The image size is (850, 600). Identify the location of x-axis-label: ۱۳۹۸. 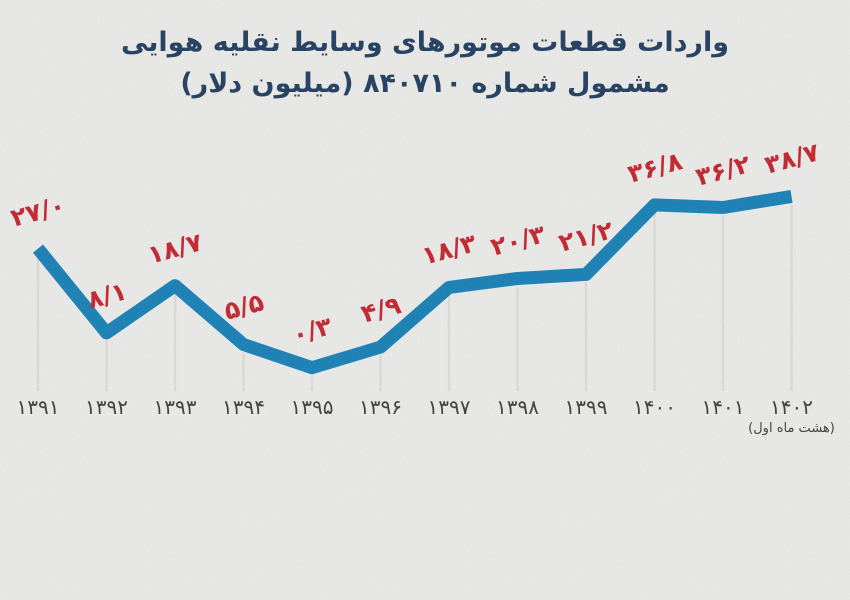
(517, 407).